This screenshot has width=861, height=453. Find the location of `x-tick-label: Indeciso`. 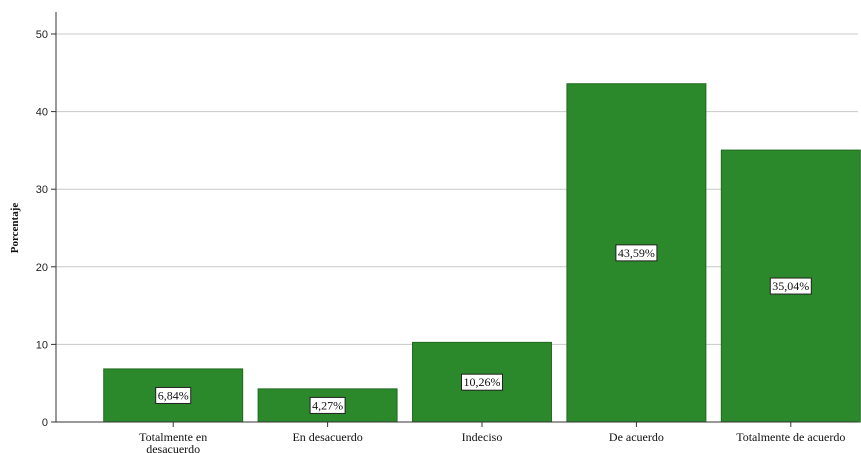

x-tick-label: Indeciso is located at coordinates (482, 437).